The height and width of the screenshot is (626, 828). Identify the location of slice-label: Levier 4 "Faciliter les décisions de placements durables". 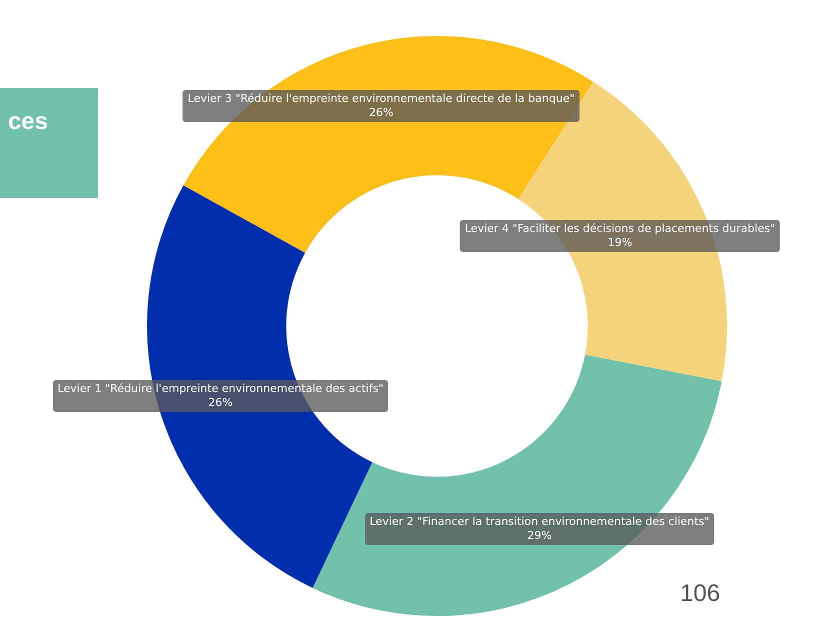
(620, 229).